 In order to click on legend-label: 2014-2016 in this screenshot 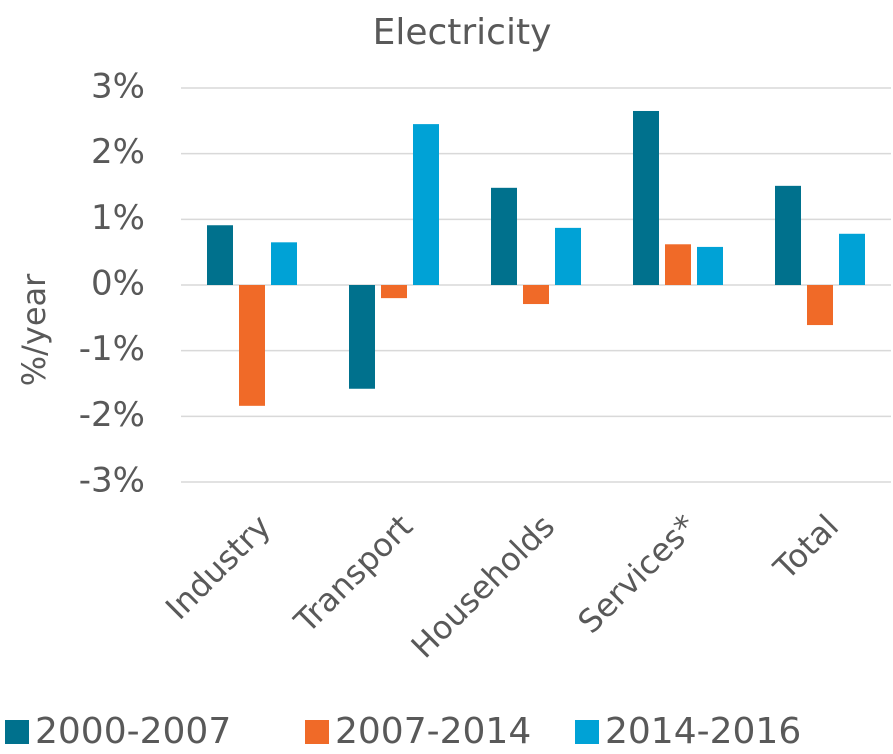, I will do `click(703, 731)`.